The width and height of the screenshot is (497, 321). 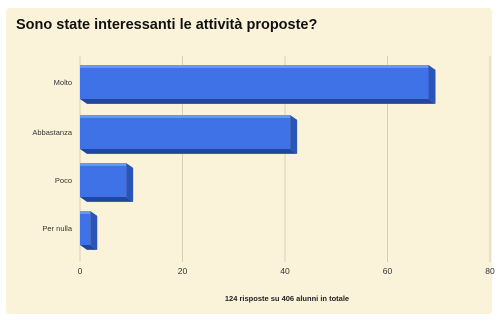 What do you see at coordinates (490, 271) in the screenshot?
I see `x-tick-label: 80` at bounding box center [490, 271].